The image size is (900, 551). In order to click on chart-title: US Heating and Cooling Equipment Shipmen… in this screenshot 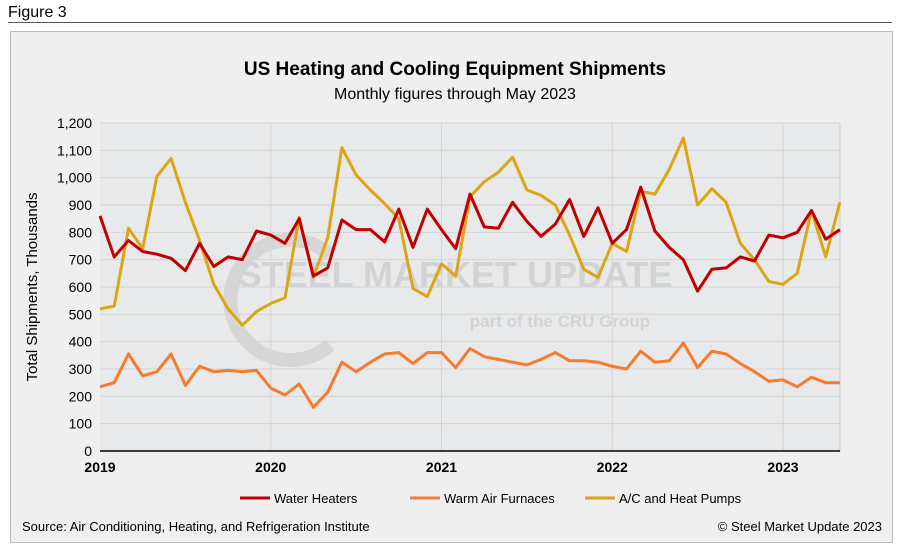, I will do `click(455, 69)`.